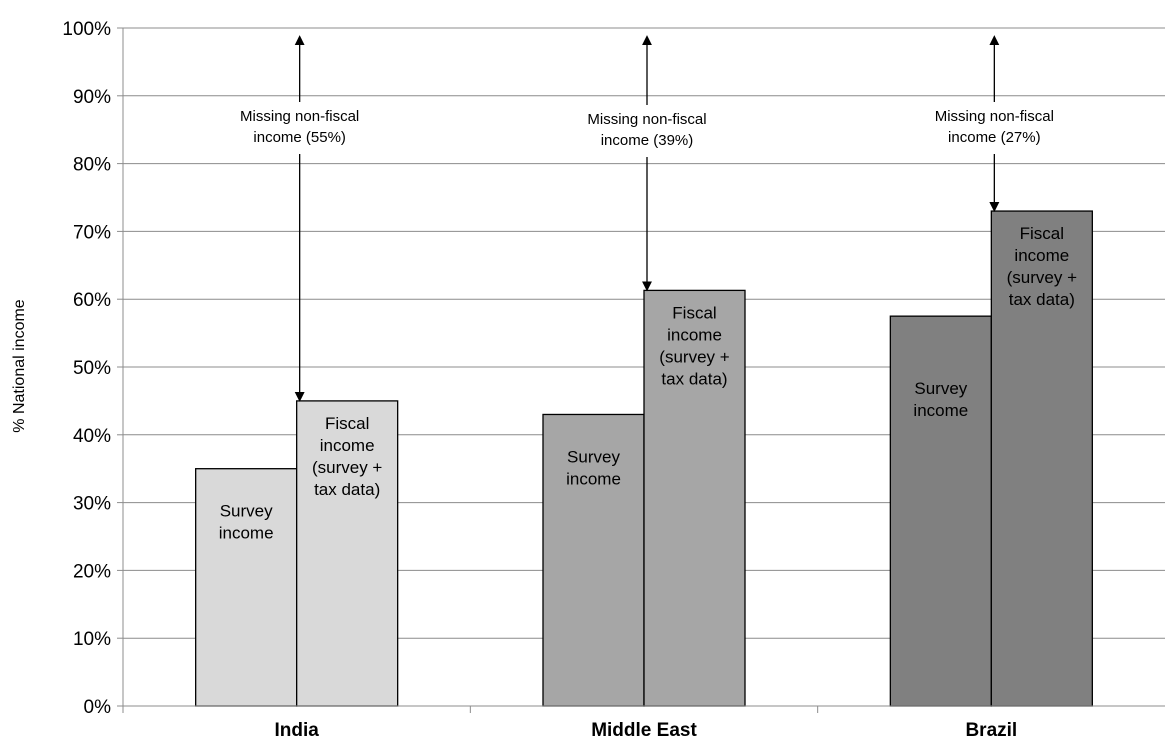  What do you see at coordinates (296, 730) in the screenshot?
I see `category-label: India` at bounding box center [296, 730].